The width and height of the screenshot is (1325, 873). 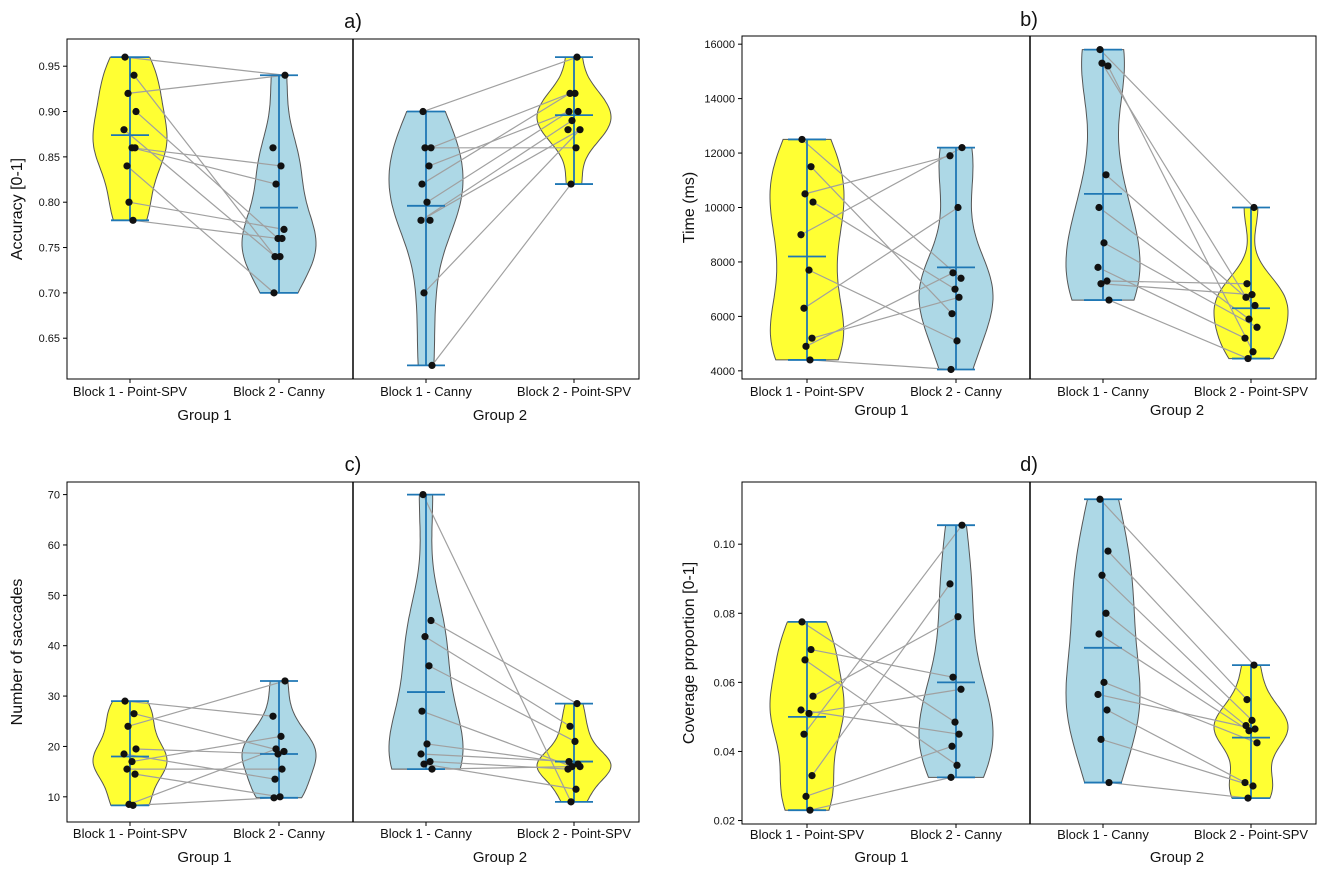 What do you see at coordinates (49, 158) in the screenshot?
I see `y-tick-label: 0.85` at bounding box center [49, 158].